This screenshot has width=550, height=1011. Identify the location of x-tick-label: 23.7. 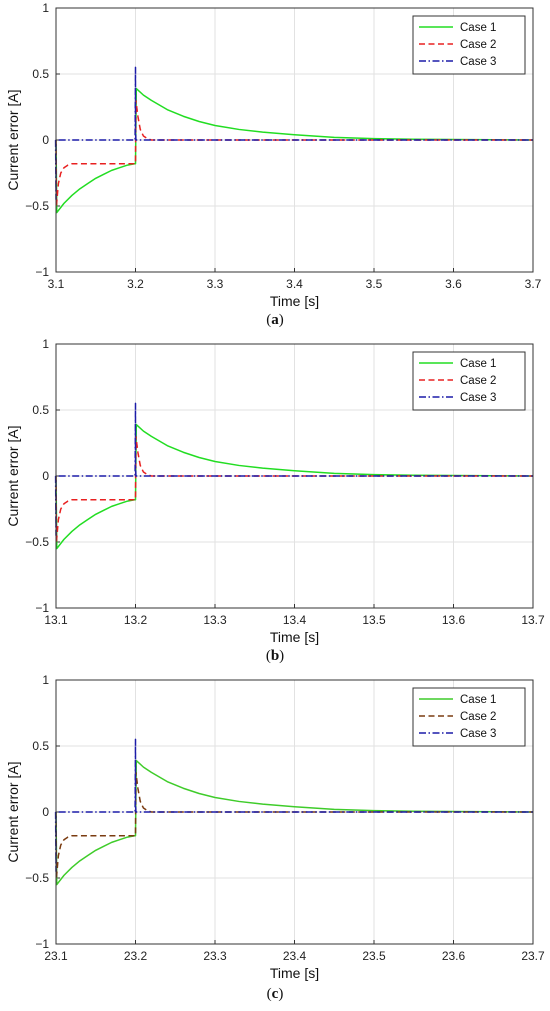
(533, 956).